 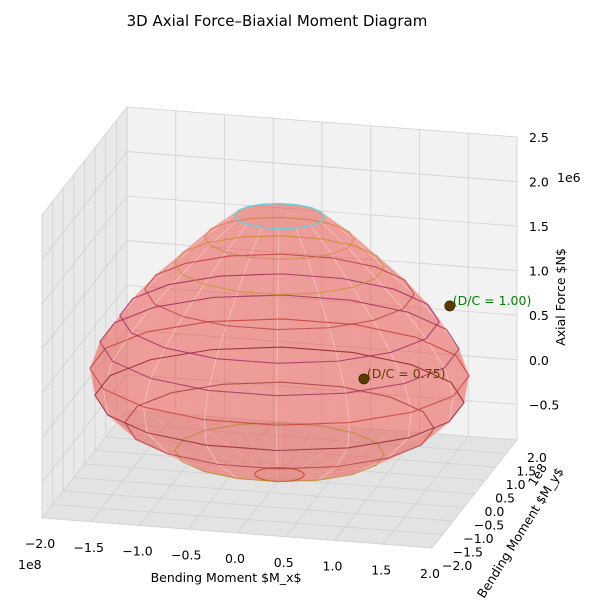 I want to click on z-tick-label: 1.0, so click(x=539, y=271).